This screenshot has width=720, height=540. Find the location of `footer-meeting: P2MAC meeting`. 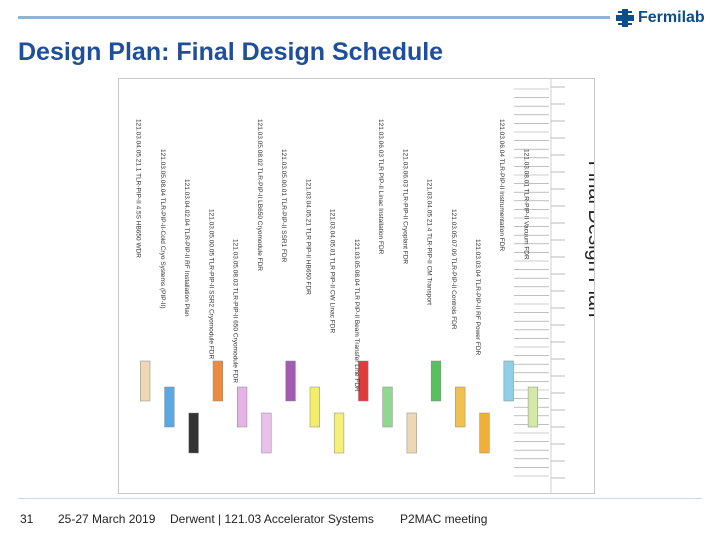

footer-meeting: P2MAC meeting is located at coordinates (444, 519).